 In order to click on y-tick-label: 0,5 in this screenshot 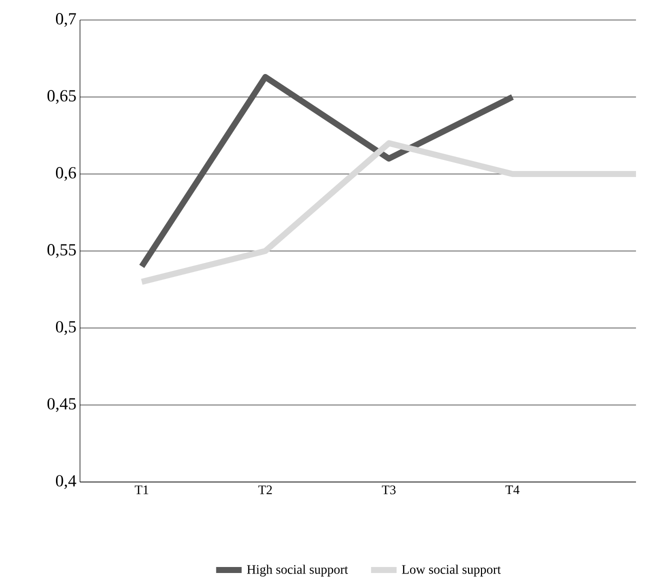, I will do `click(66, 328)`.